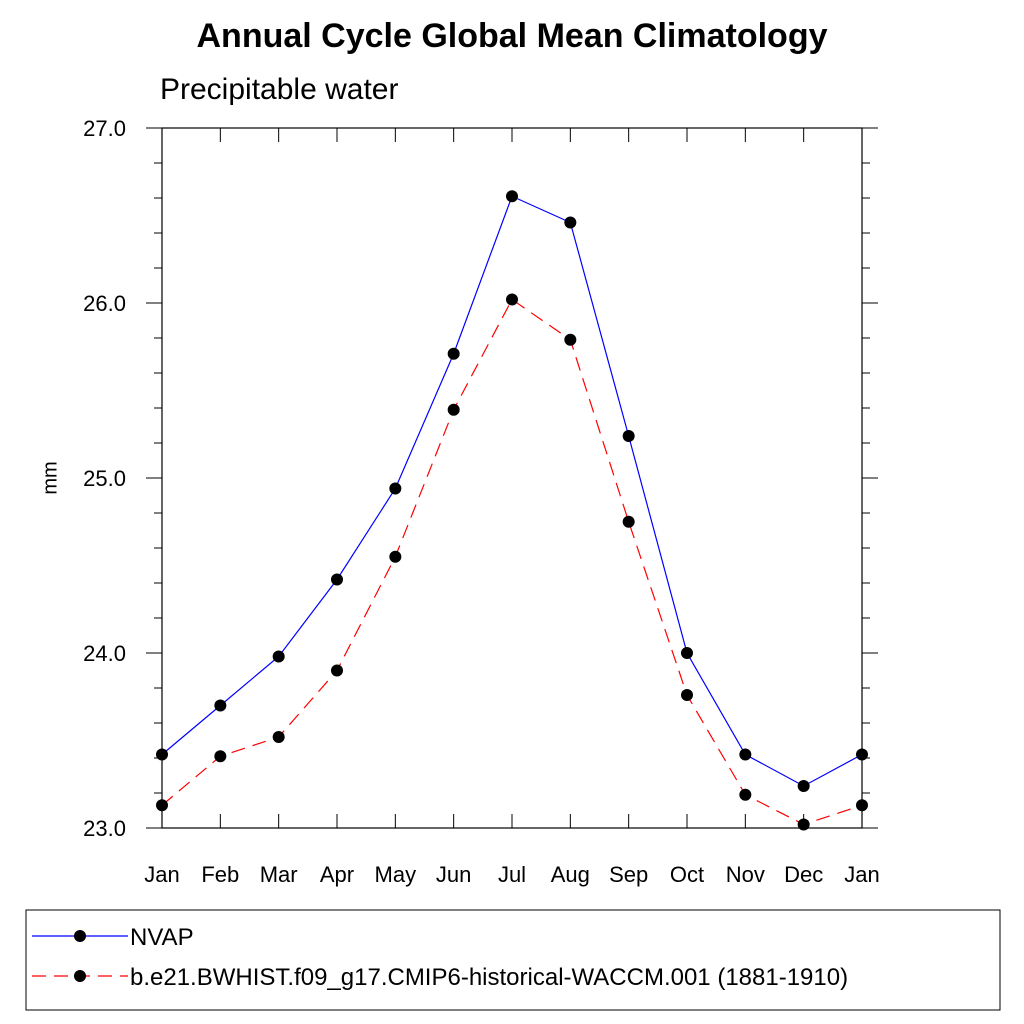 This screenshot has height=1024, width=1024. I want to click on x-tick-label: Sep, so click(628, 874).